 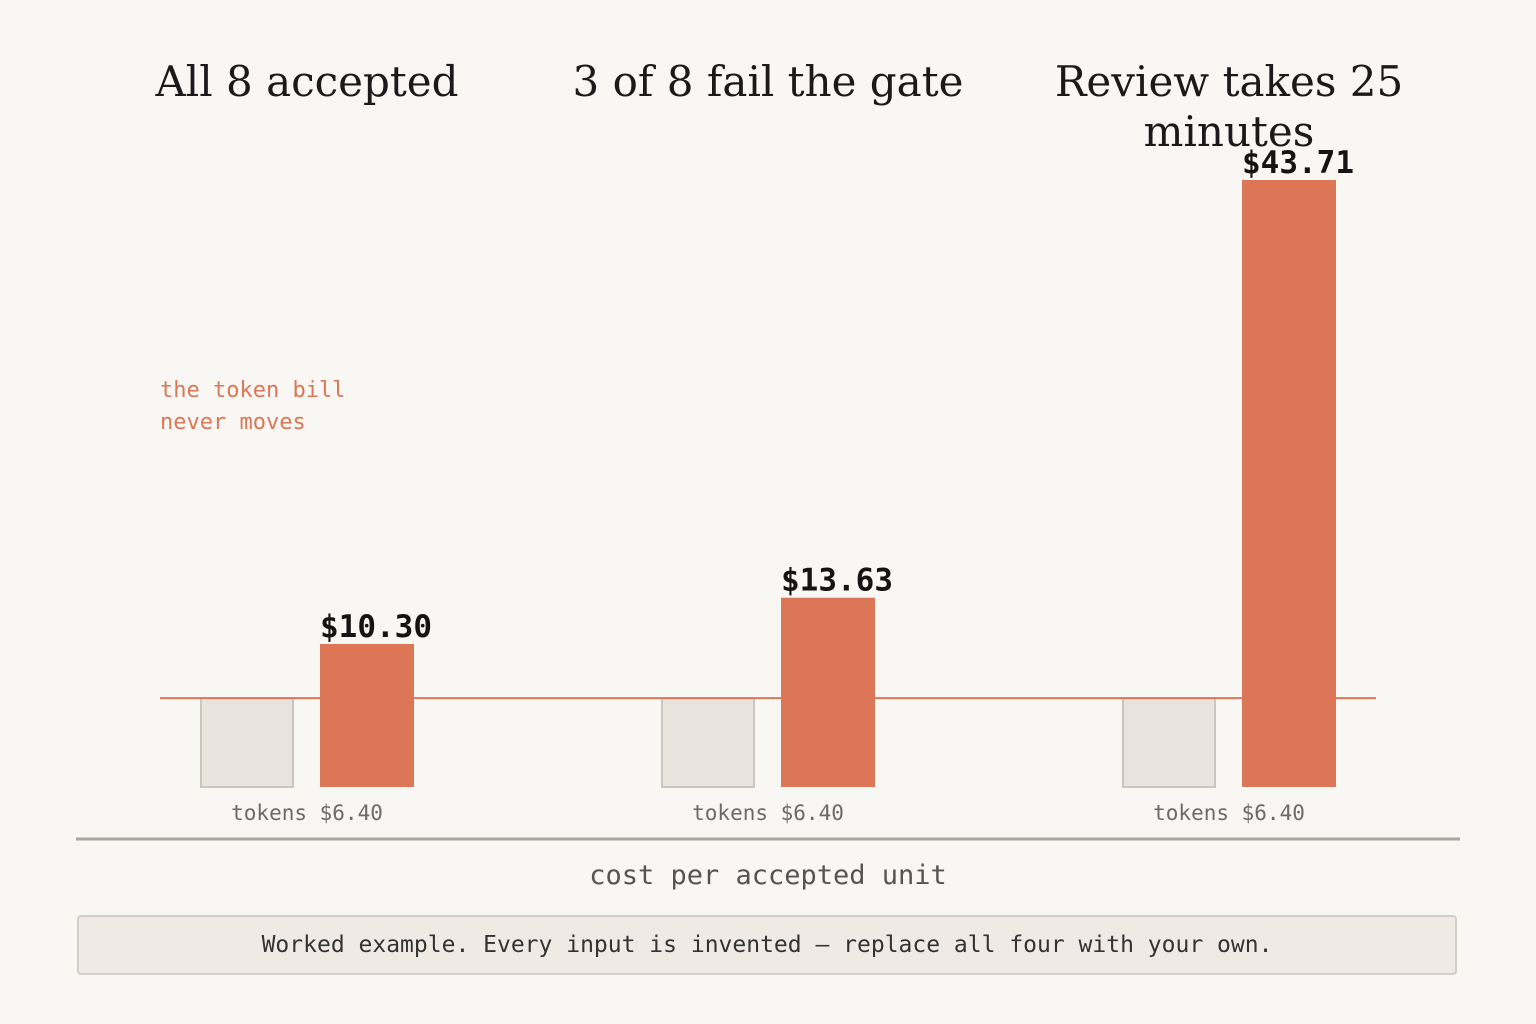 I want to click on panel-title-line: 3 of 8 fail the gate, so click(x=768, y=81).